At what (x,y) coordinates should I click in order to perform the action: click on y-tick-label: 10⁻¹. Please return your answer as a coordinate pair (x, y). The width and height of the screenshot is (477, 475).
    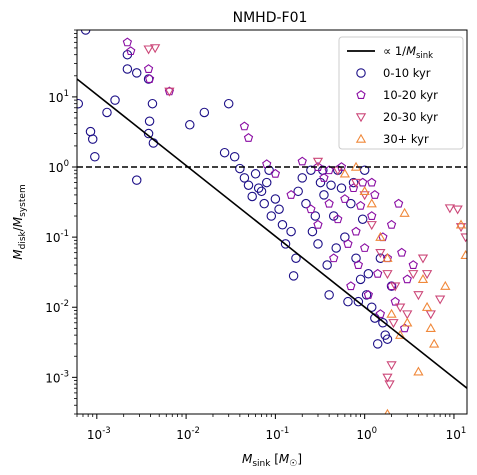
    Looking at the image, I should click on (57, 237).